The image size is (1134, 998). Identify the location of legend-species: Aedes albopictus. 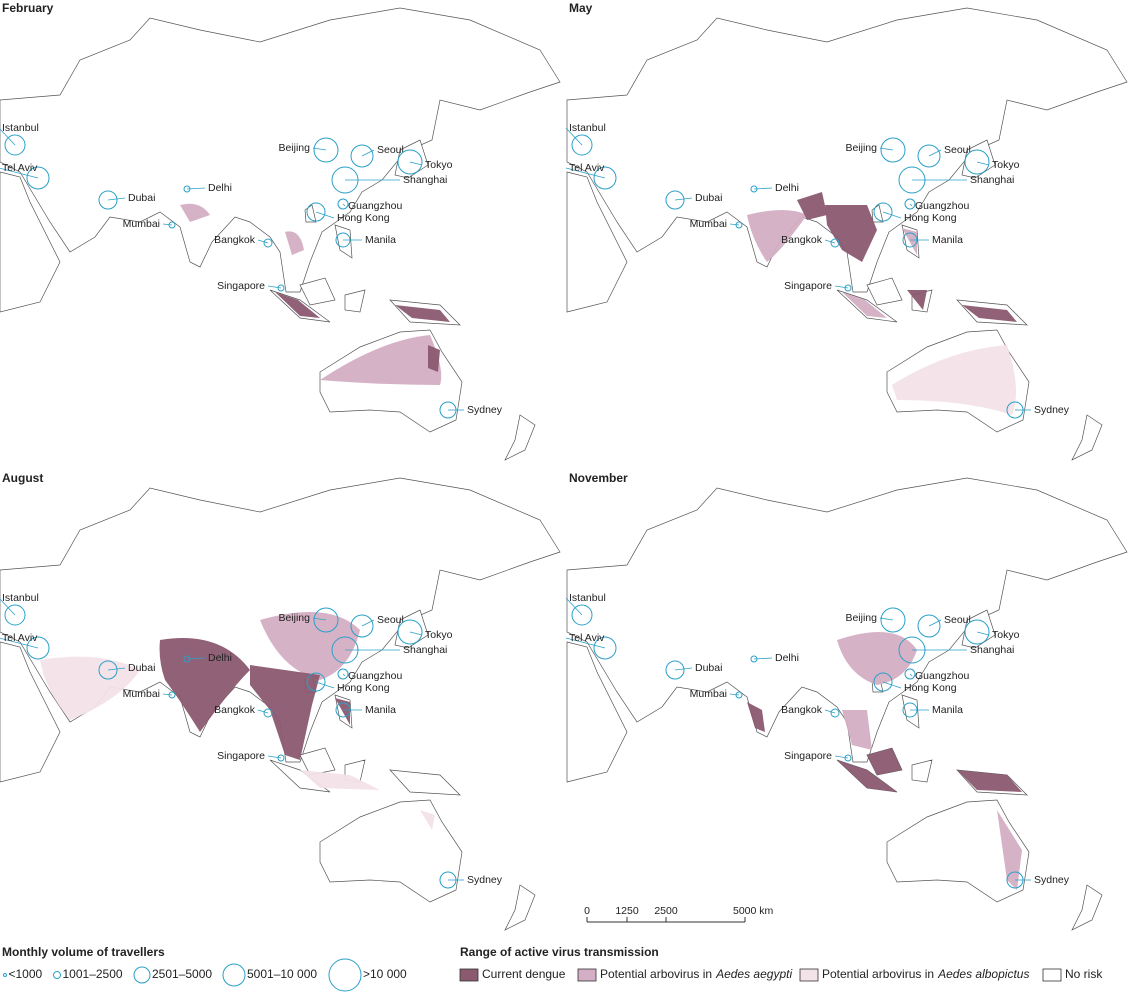
(983, 974).